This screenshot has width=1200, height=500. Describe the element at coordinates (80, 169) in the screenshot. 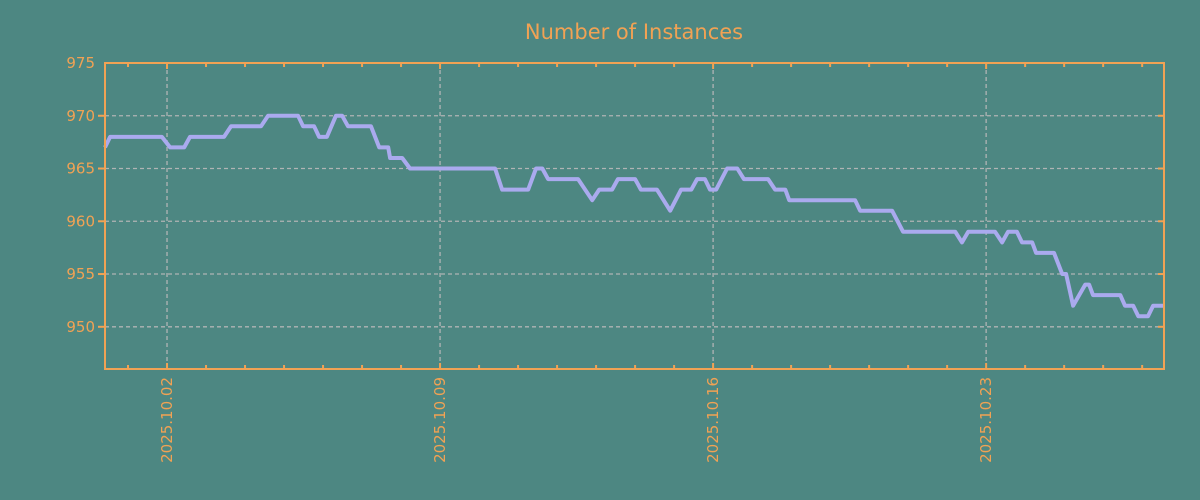

I see `y-tick-label: 965` at that location.